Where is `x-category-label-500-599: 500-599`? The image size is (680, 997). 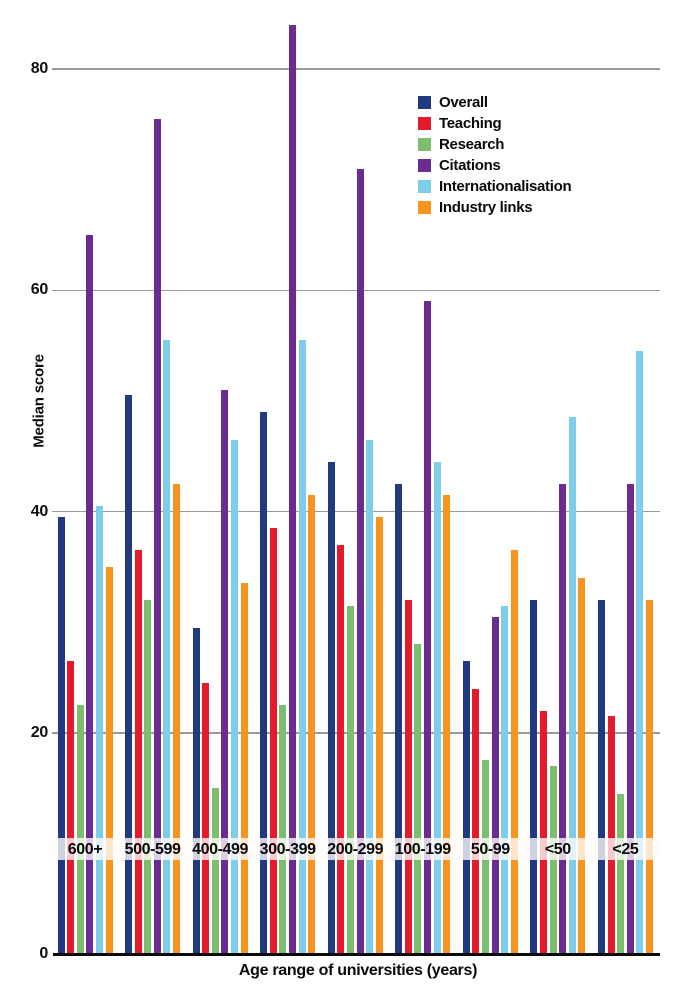
x-category-label-500-599: 500-599 is located at coordinates (152, 849).